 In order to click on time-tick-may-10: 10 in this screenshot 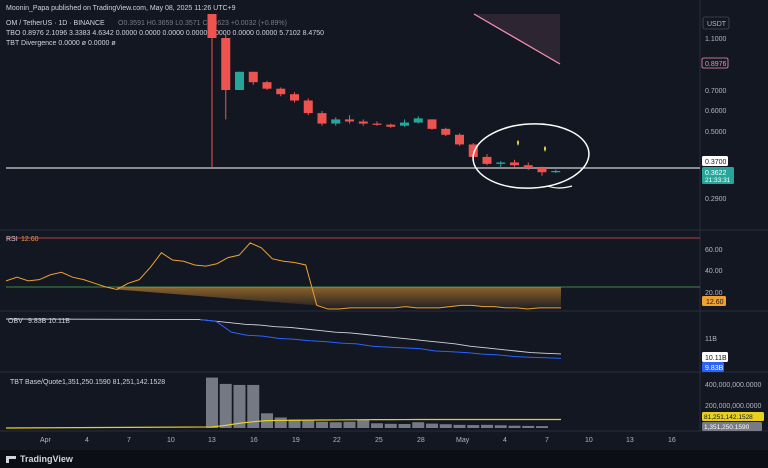, I will do `click(589, 440)`.